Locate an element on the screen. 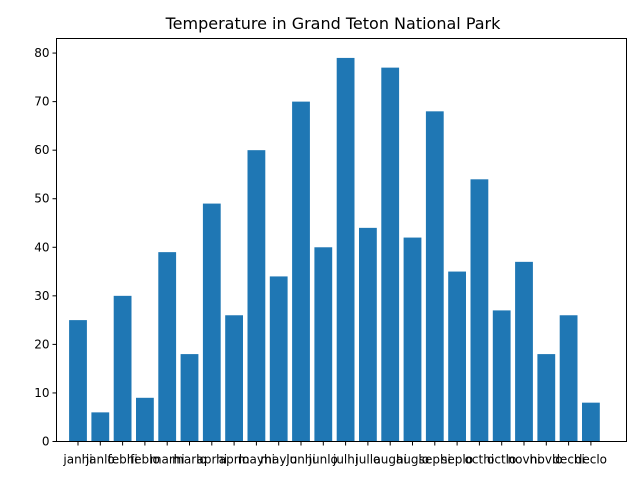 Image resolution: width=640 pixels, height=480 pixels. x-tick-label: octlo is located at coordinates (501, 460).